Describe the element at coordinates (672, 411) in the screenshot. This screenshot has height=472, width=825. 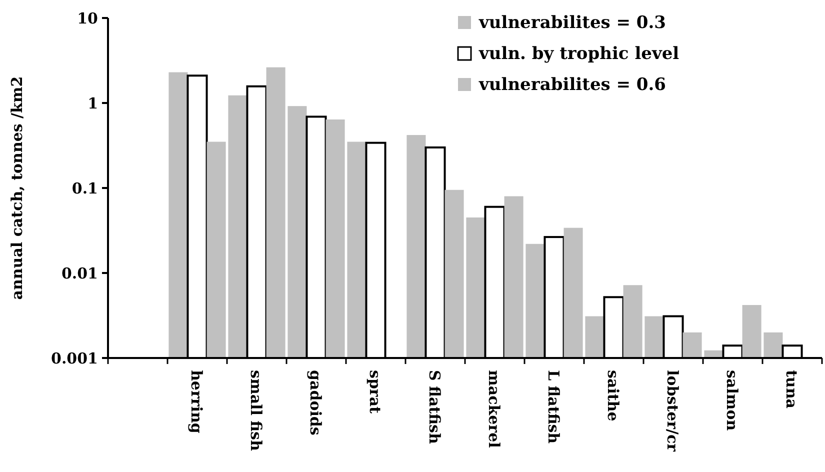
I see `x-tick-label: lobster/cr` at that location.